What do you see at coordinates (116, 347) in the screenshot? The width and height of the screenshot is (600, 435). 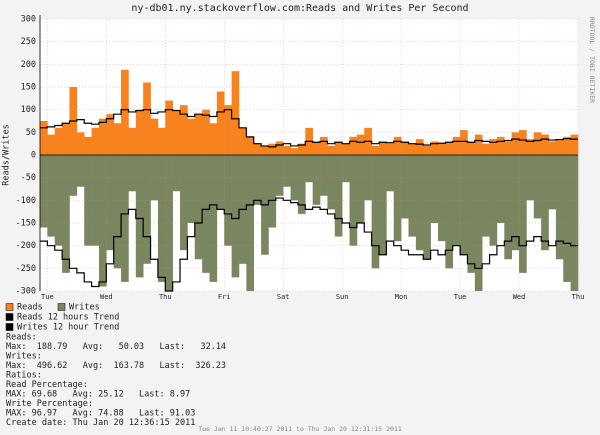 I see `stats-line: Max: 188.79 Avg: 50.03 Last: 32.14` at bounding box center [116, 347].